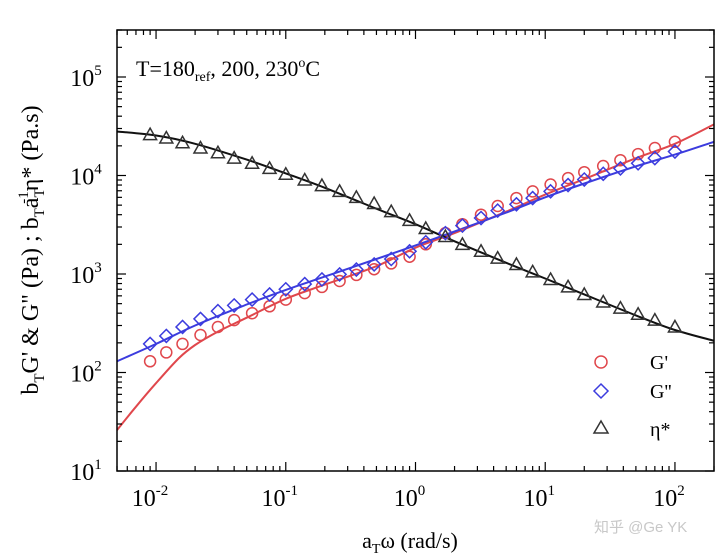 The image size is (720, 556). What do you see at coordinates (280, 497) in the screenshot?
I see `x-tick-label: 10⁻¹` at bounding box center [280, 497].